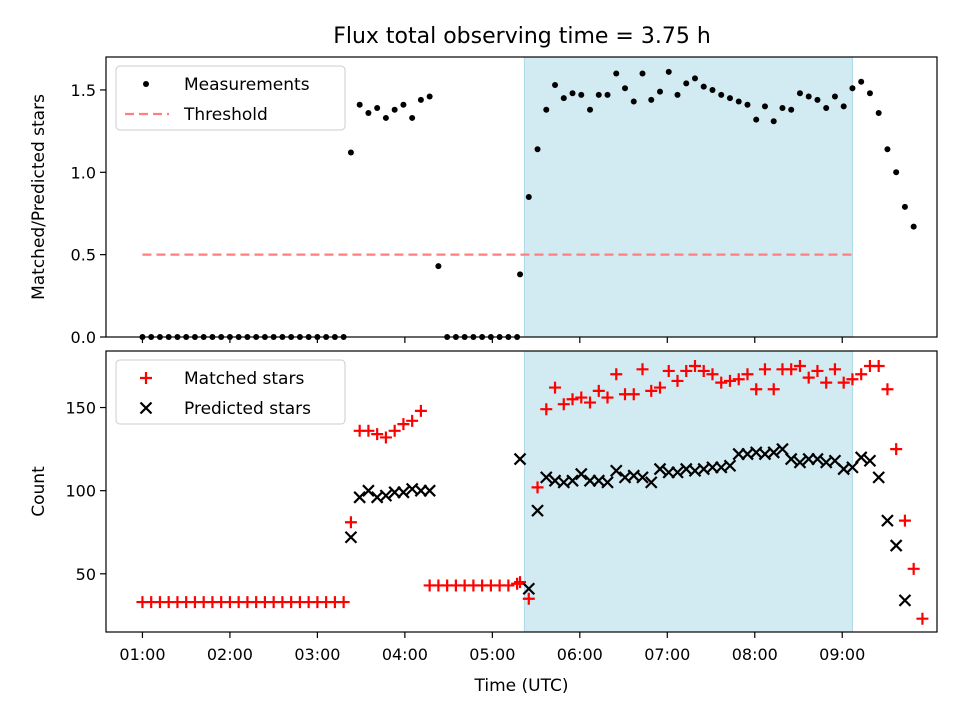 This screenshot has width=960, height=720. What do you see at coordinates (225, 115) in the screenshot?
I see `legend-label: Threshold` at bounding box center [225, 115].